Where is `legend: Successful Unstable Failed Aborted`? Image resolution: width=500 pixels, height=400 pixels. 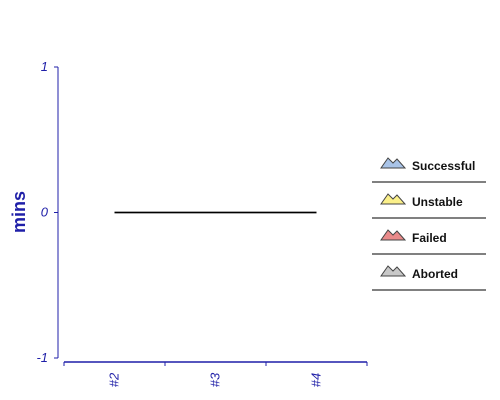 legend: Successful Unstable Failed Aborted is located at coordinates (429, 224).